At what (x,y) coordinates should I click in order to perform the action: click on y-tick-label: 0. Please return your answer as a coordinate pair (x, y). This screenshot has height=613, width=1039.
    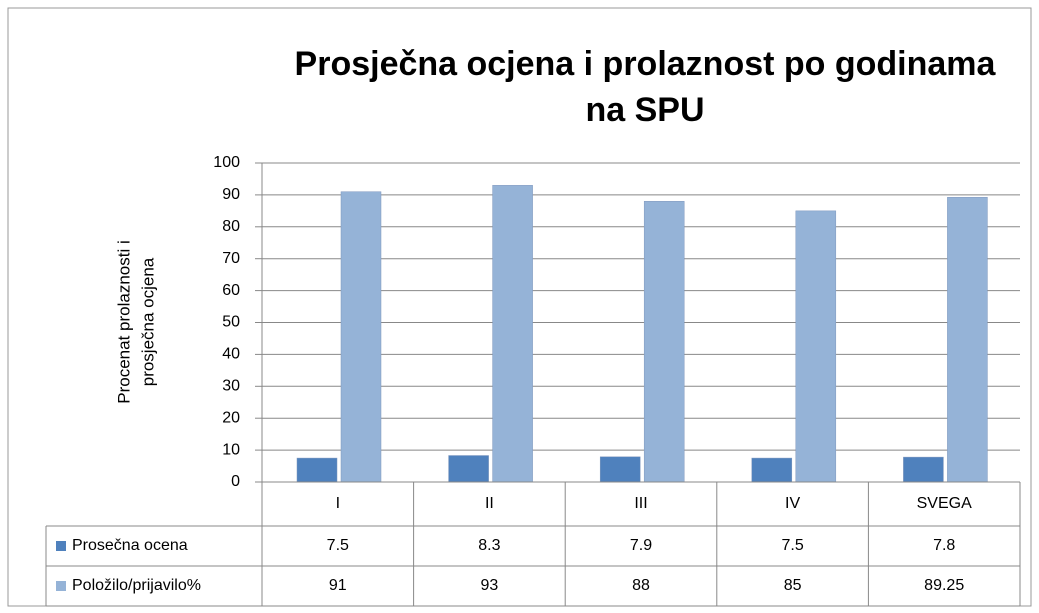
    Looking at the image, I should click on (235, 481).